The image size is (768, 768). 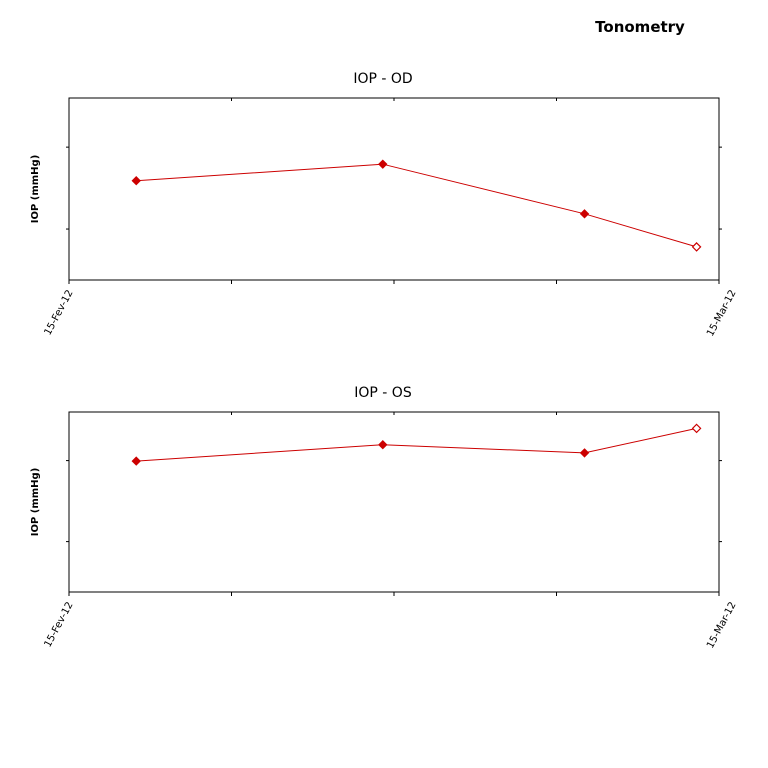 What do you see at coordinates (383, 393) in the screenshot?
I see `chart-title: IOP - OS` at bounding box center [383, 393].